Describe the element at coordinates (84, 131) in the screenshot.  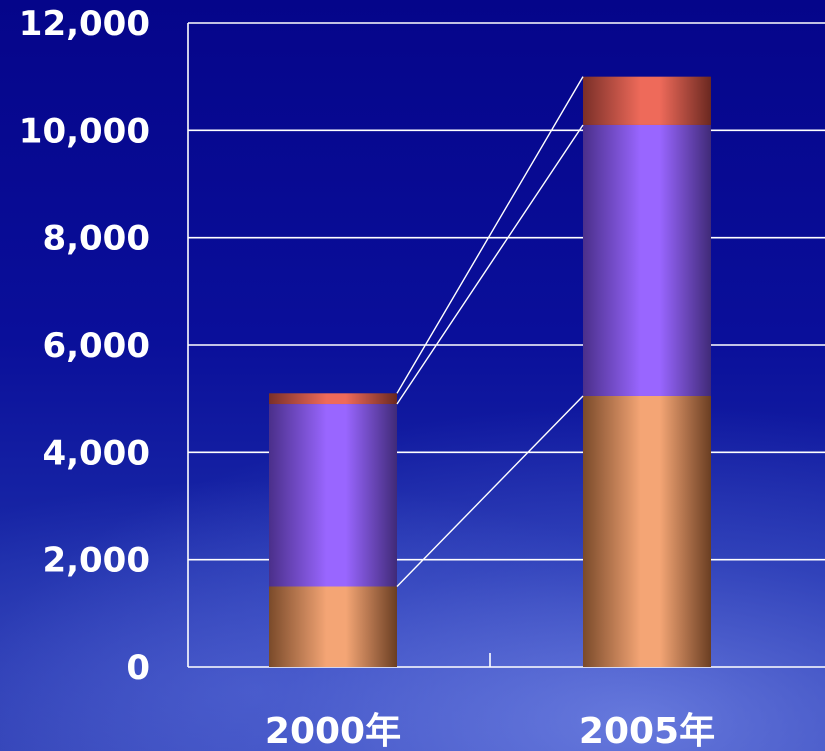
I see `y-tick-label: 10,000` at that location.